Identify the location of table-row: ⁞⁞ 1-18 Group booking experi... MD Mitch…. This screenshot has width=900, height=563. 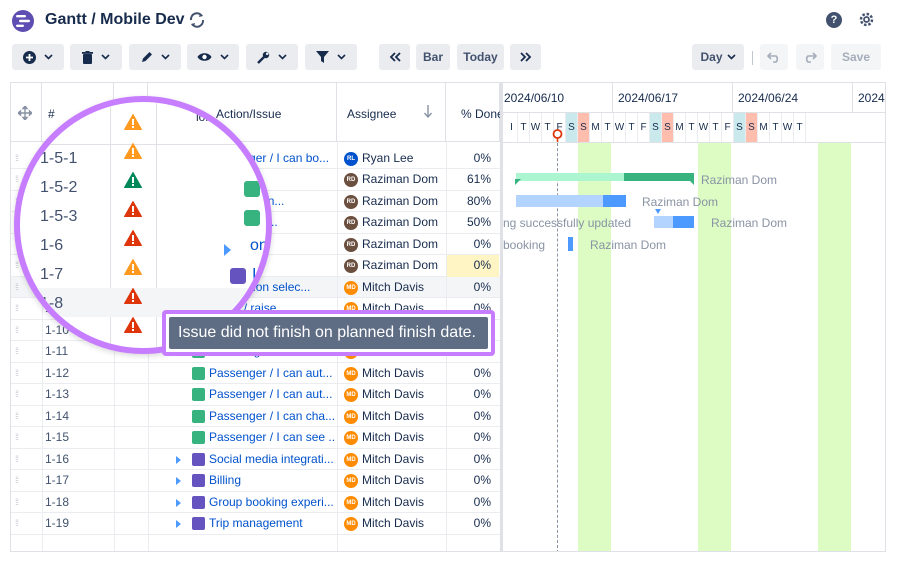
(255, 502).